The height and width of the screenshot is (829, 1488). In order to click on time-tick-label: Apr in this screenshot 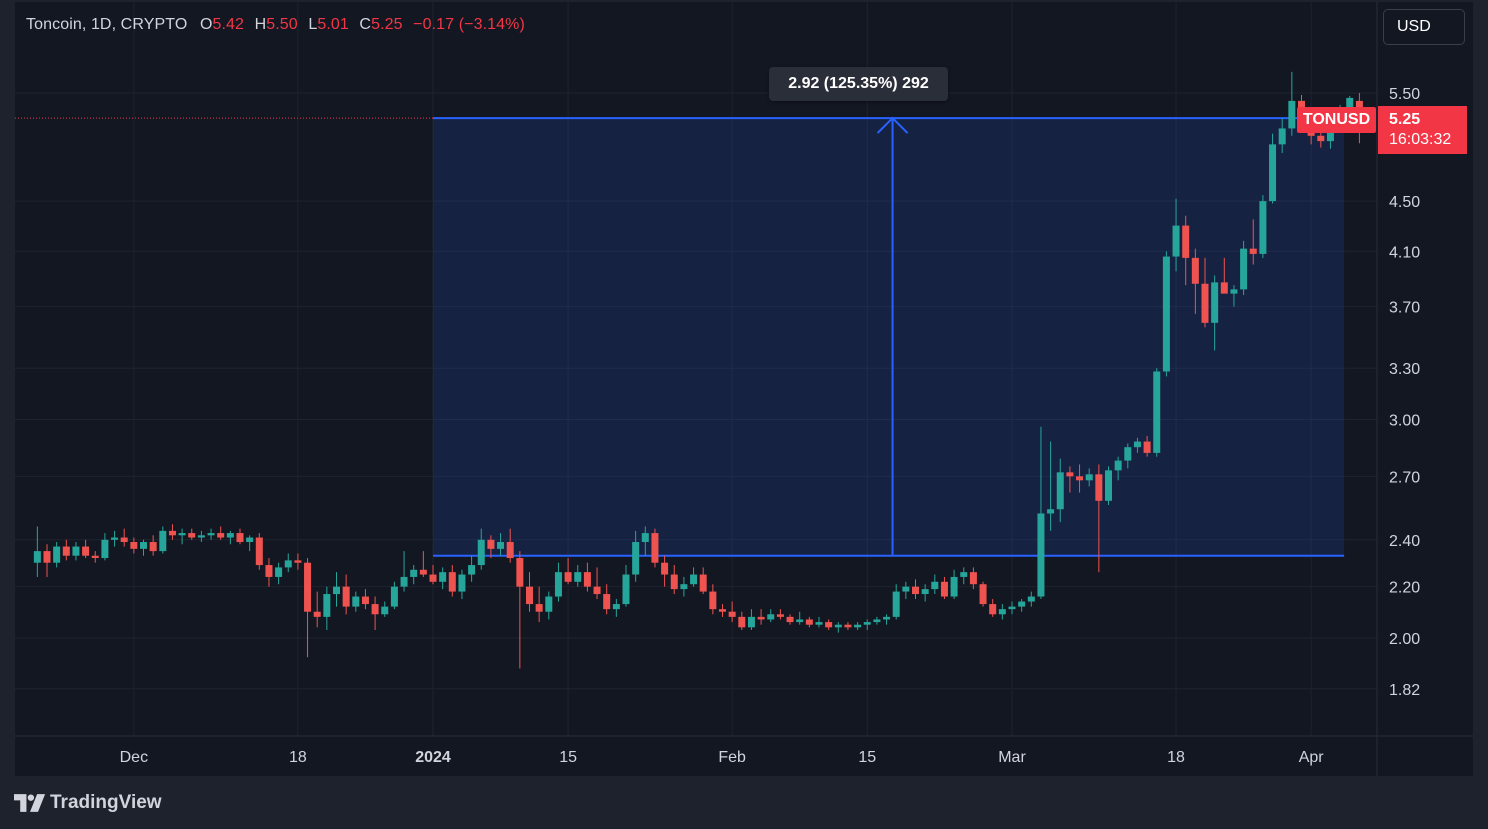, I will do `click(1312, 757)`.